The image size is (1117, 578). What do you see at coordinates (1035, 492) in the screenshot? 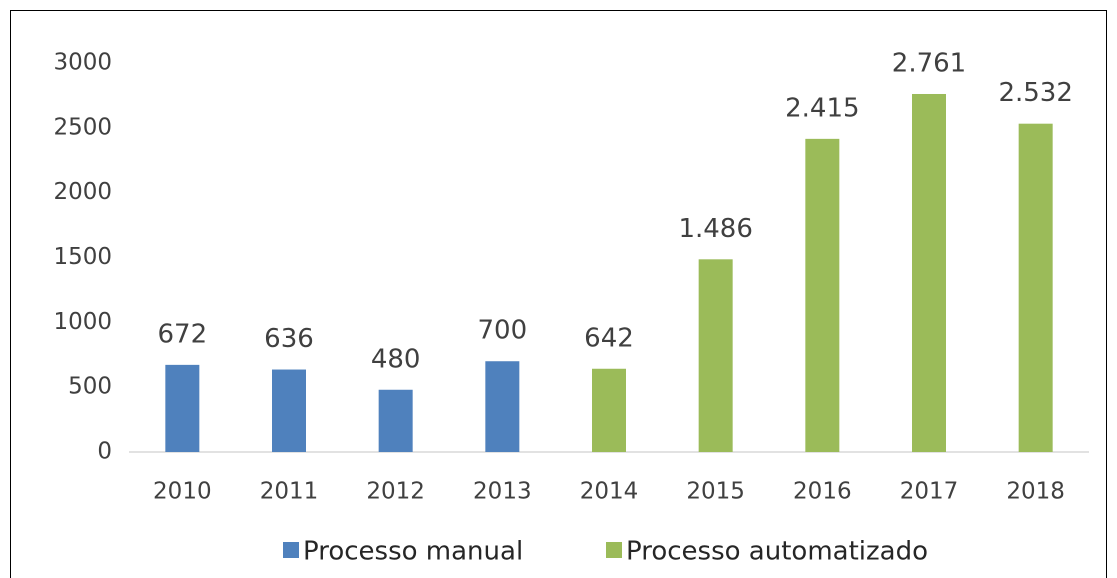
I see `x-tick-label: 2018` at bounding box center [1035, 492].